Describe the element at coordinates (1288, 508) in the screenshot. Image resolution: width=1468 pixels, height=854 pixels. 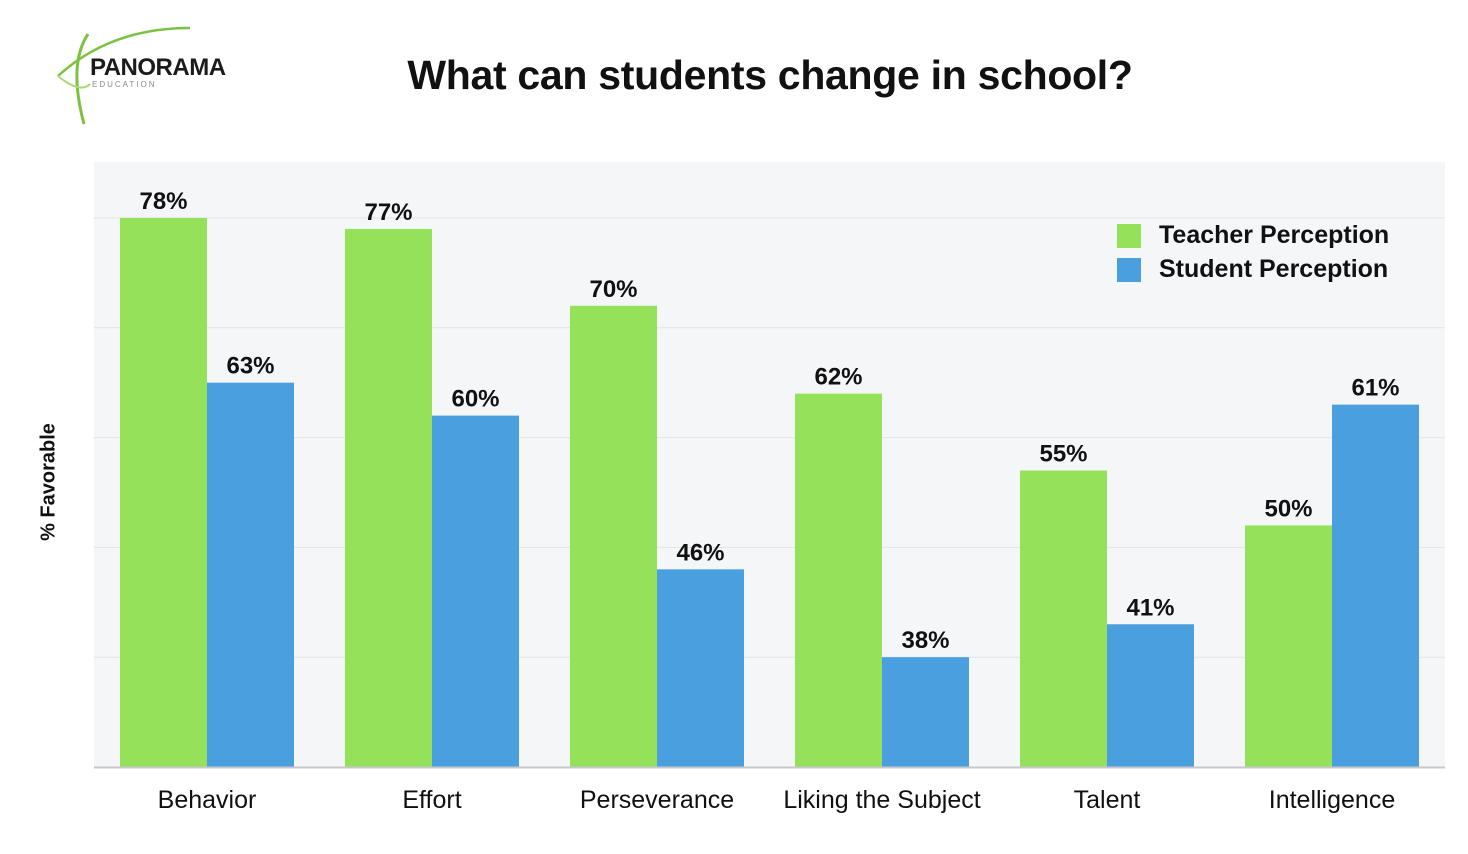
I see `data-label-teacher: 50%` at that location.